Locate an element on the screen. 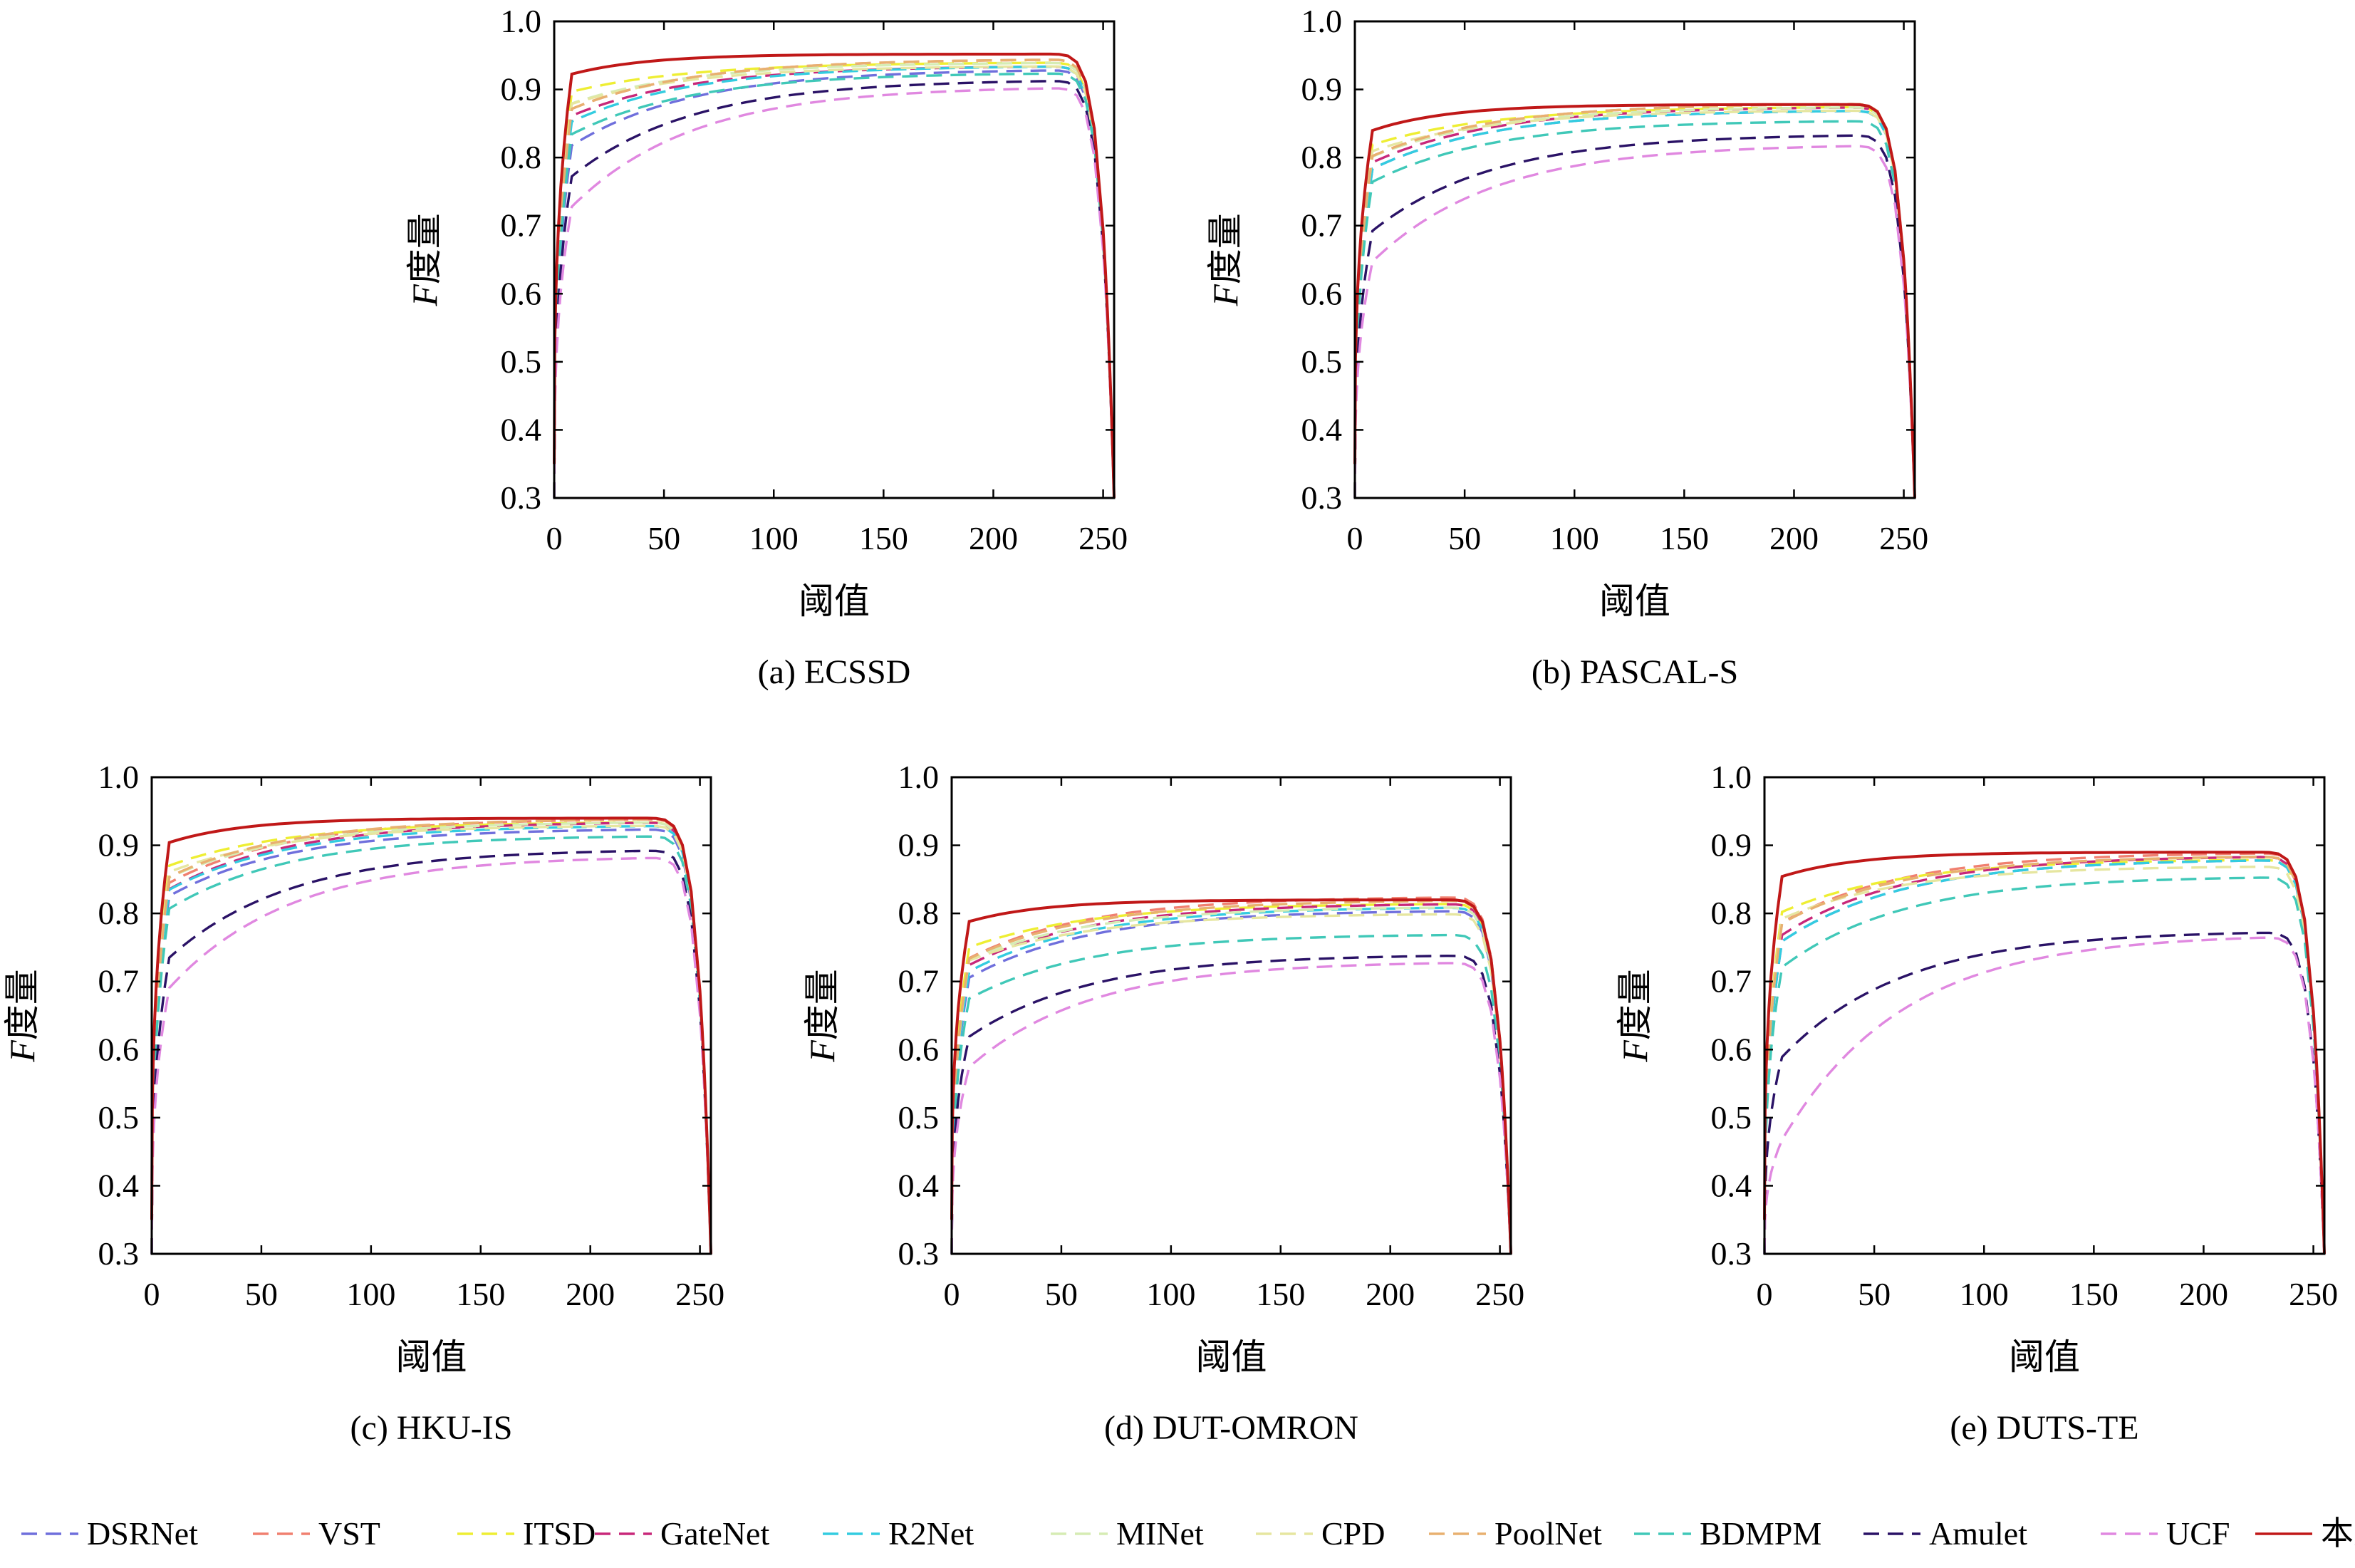  legend-label: VST is located at coordinates (349, 1533).